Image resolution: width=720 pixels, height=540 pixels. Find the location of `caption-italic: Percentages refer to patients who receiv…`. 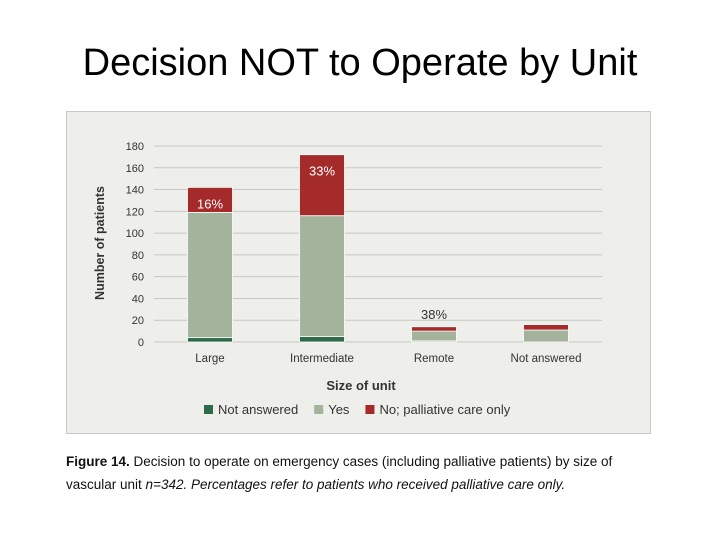

caption-italic: Percentages refer to patients who receiv… is located at coordinates (376, 484).